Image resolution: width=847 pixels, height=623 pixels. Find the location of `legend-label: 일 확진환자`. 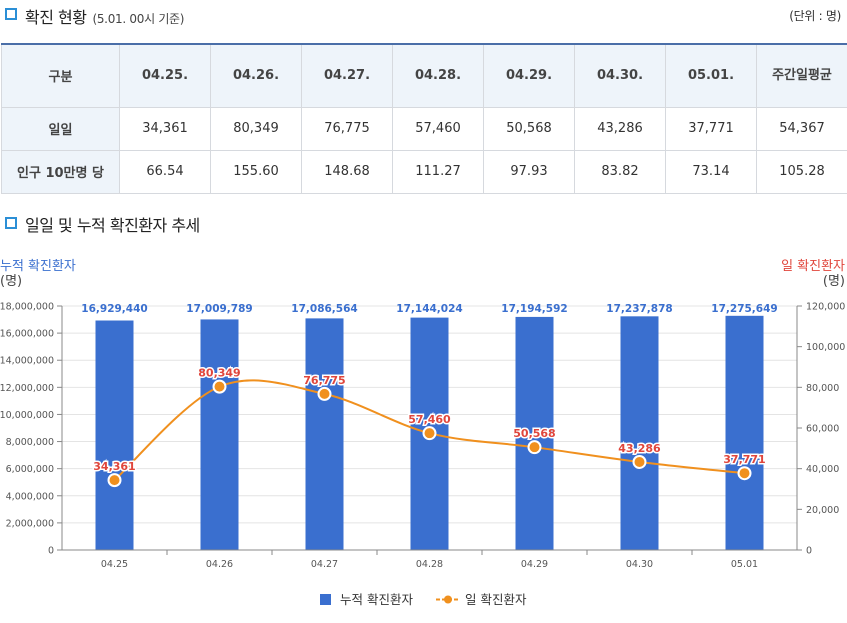

legend-label: 일 확진환자 is located at coordinates (496, 599).